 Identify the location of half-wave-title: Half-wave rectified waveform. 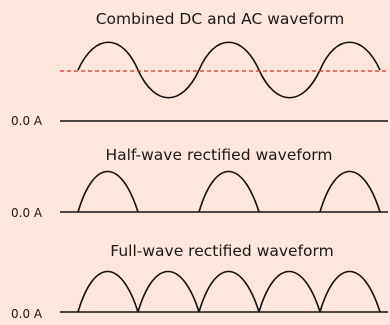
(218, 155).